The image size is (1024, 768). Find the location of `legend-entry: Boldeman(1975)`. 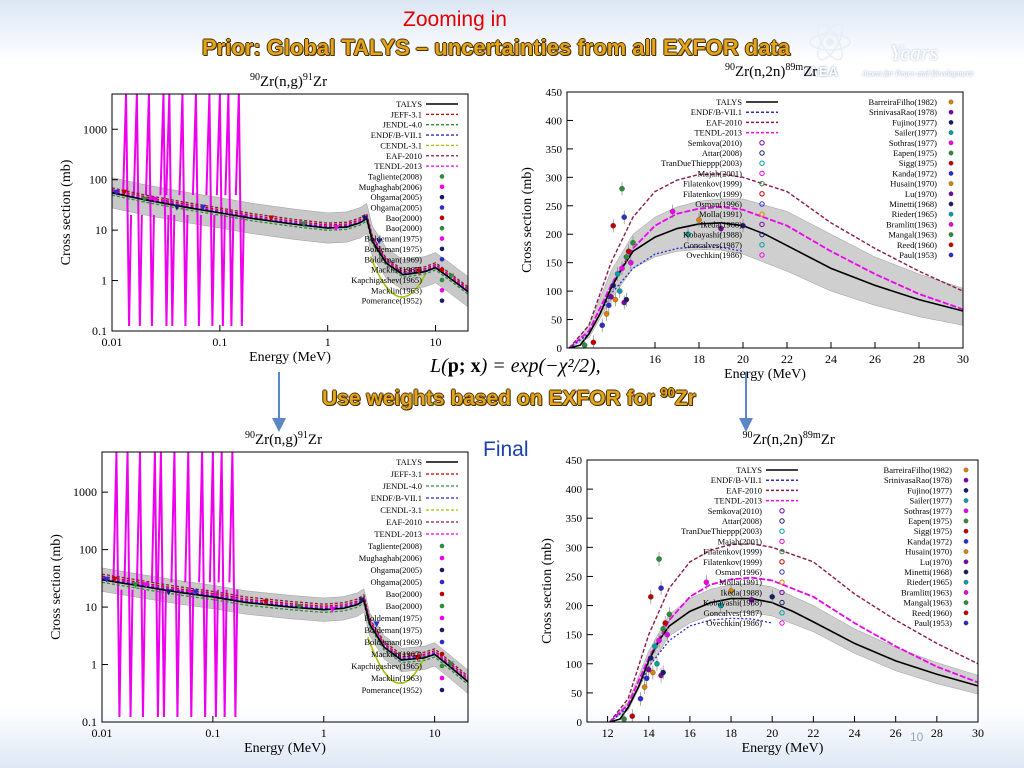

legend-entry: Boldeman(1975) is located at coordinates (393, 630).